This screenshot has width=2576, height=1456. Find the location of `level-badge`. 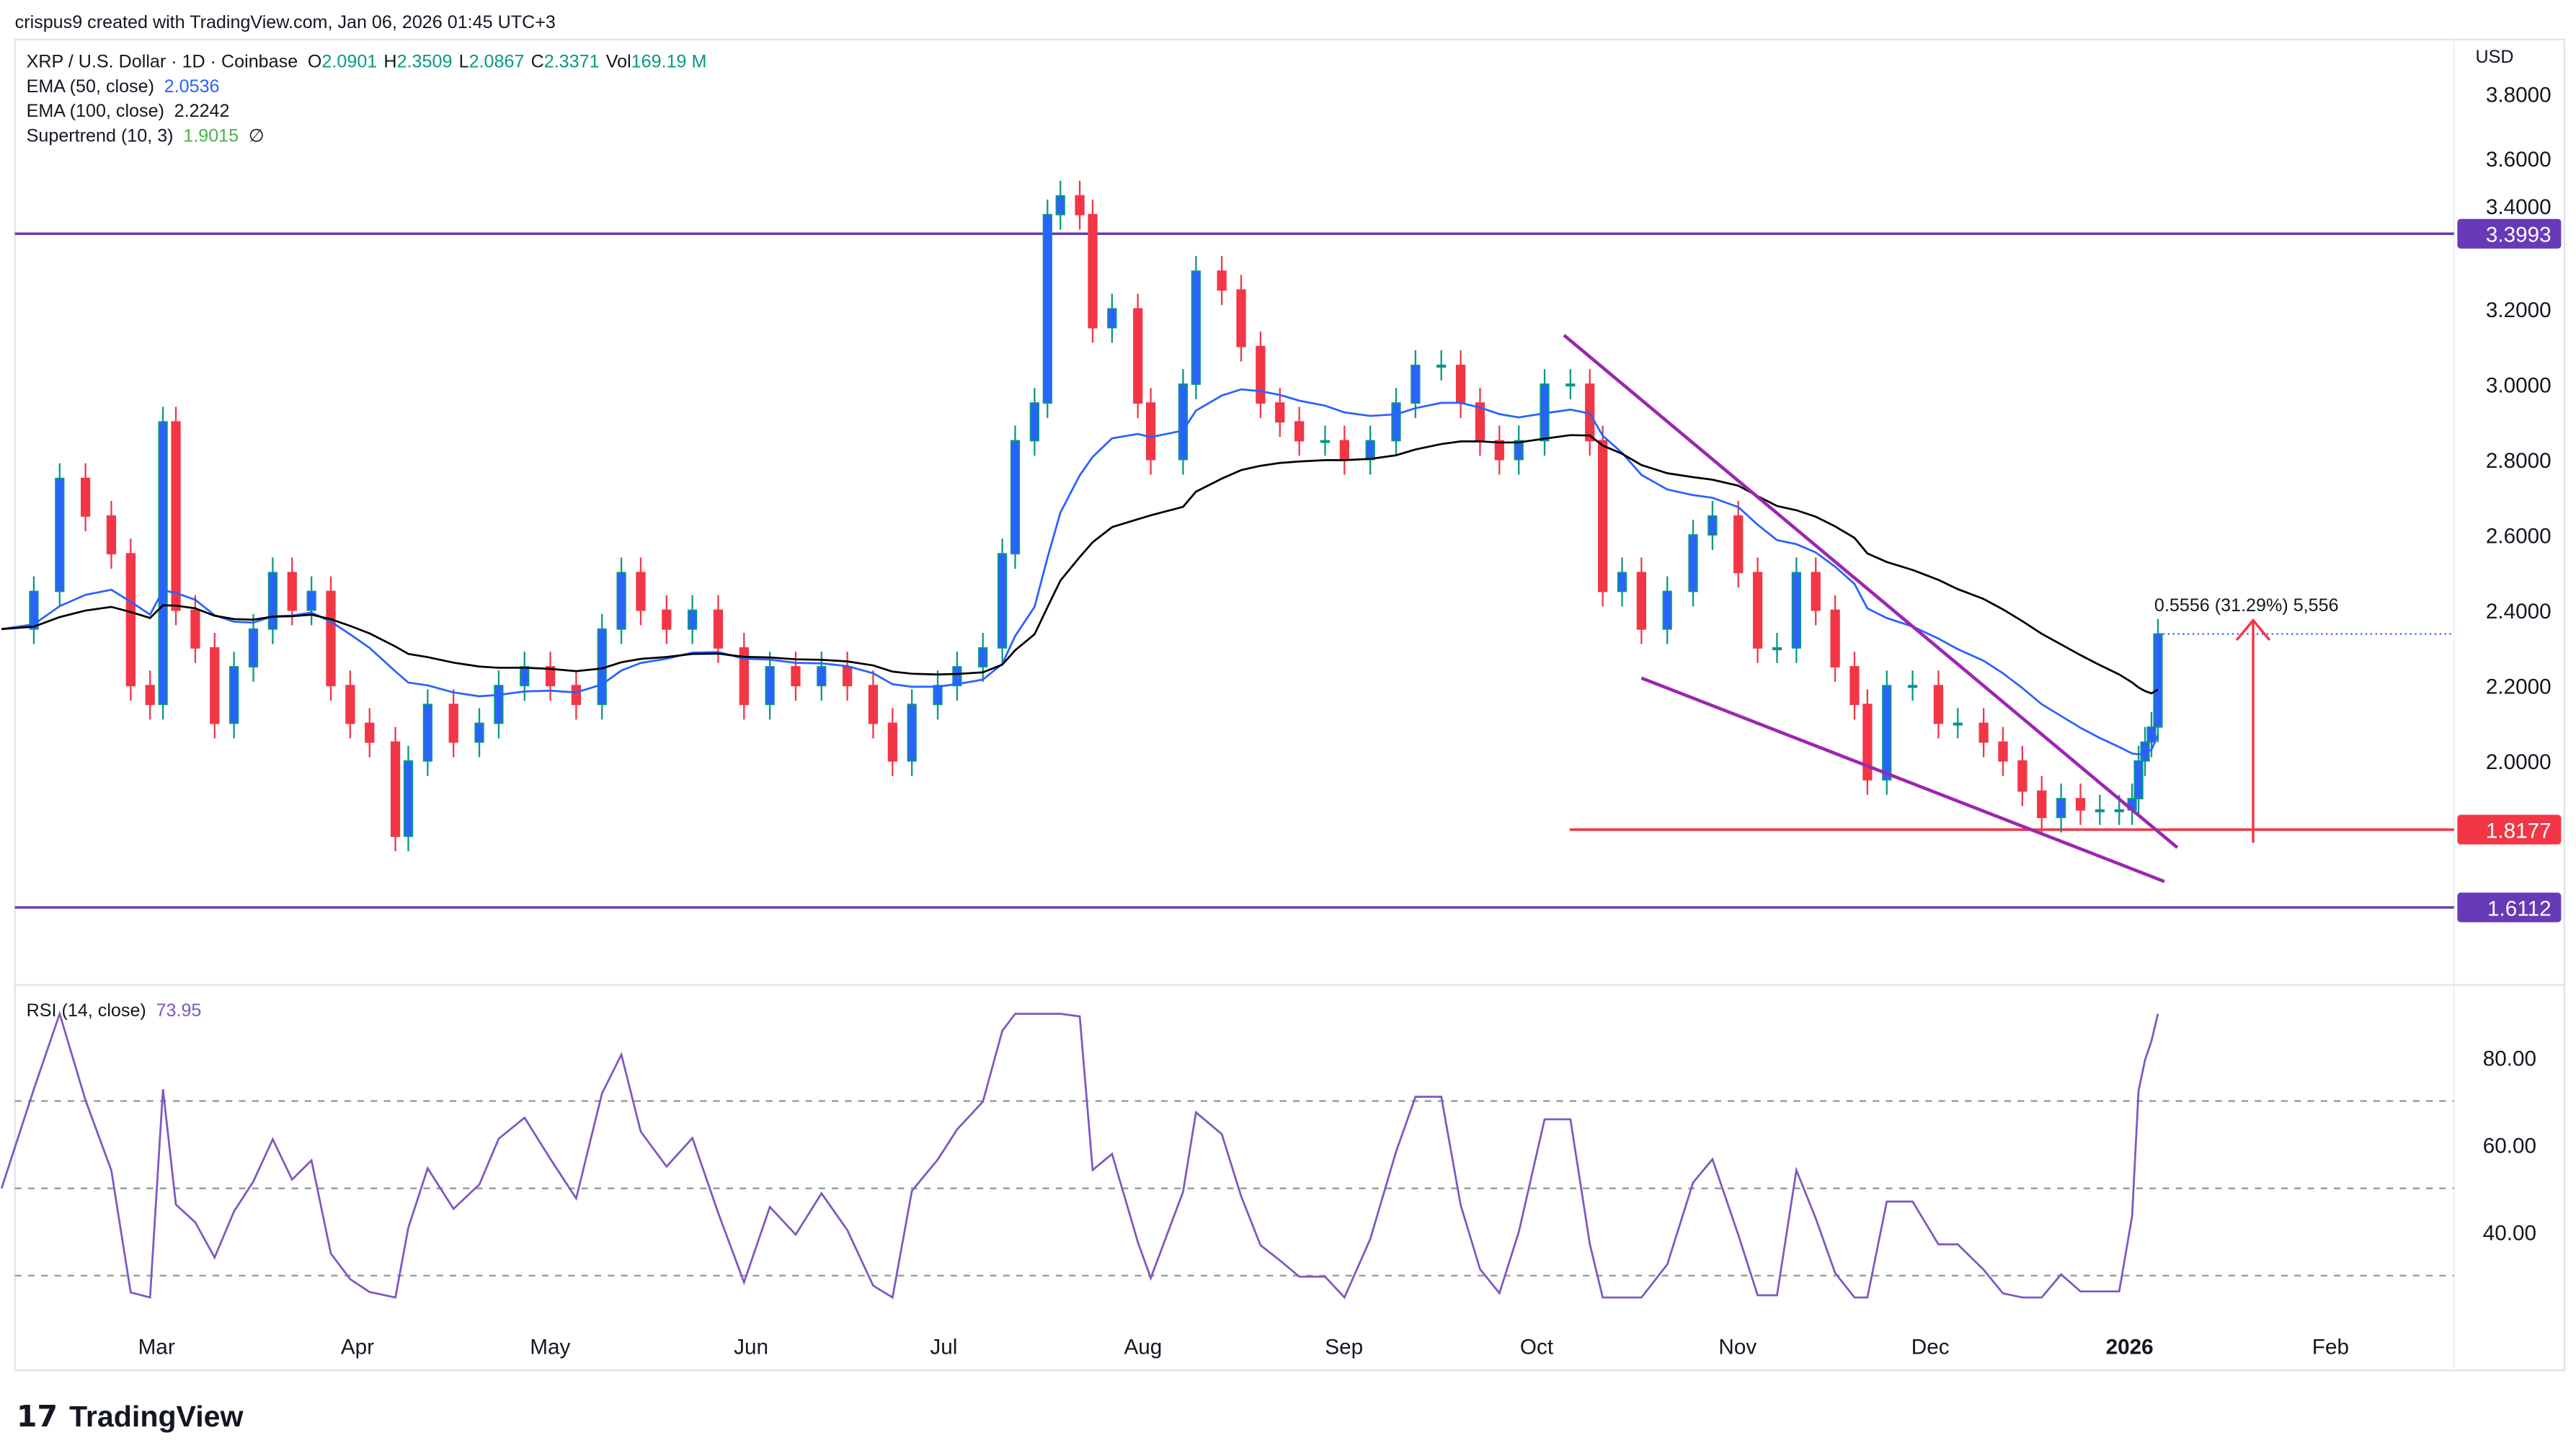

level-badge is located at coordinates (2509, 907).